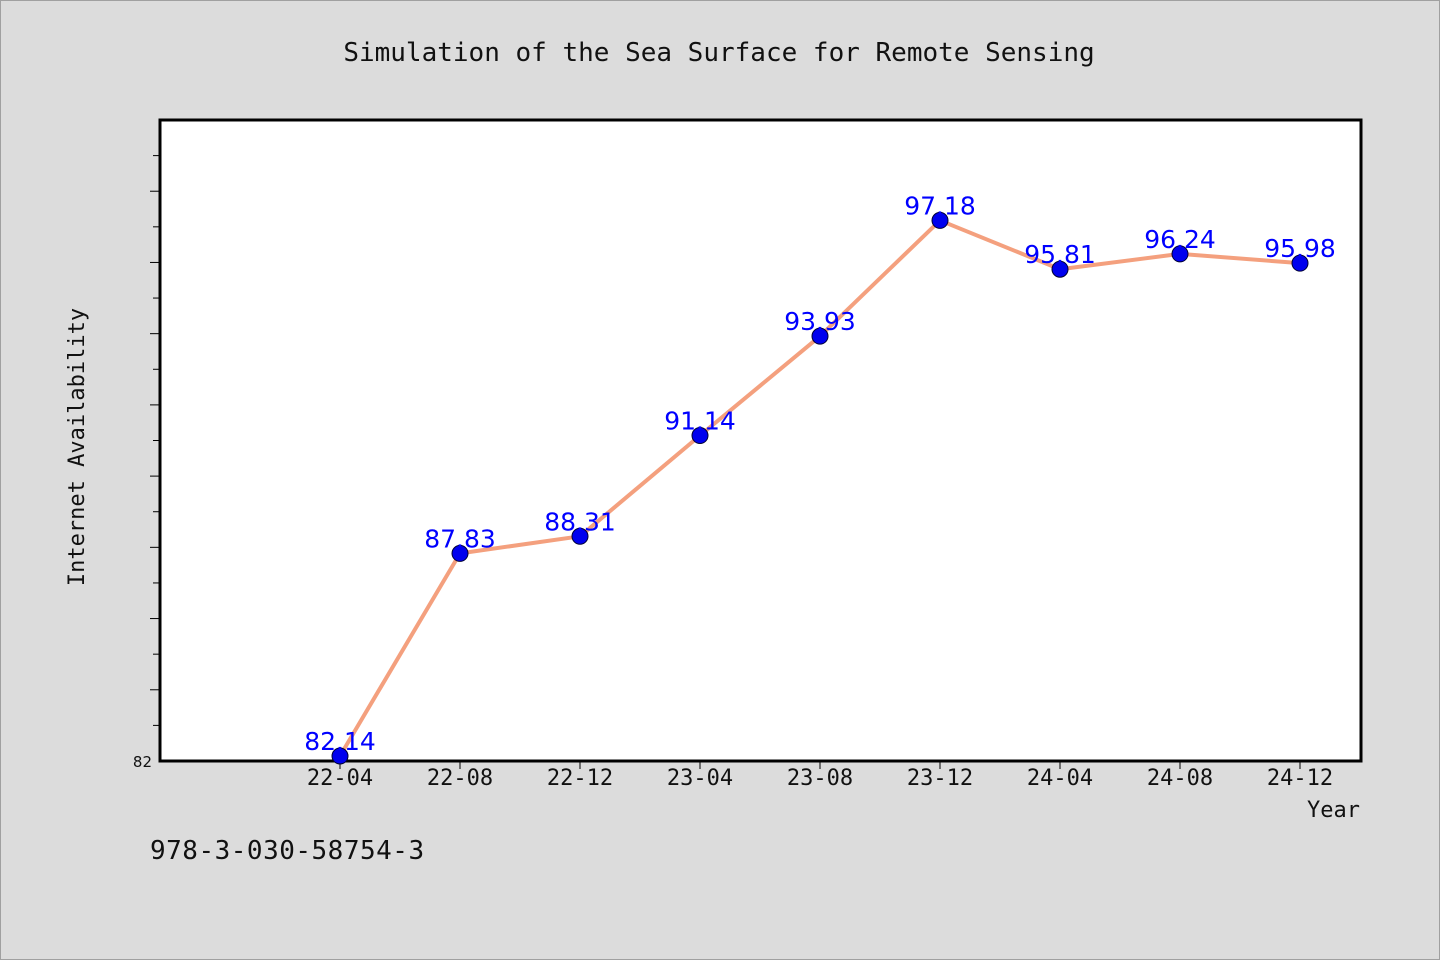 The image size is (1440, 960). Describe the element at coordinates (1060, 778) in the screenshot. I see `x-tick-label: 24-04` at that location.